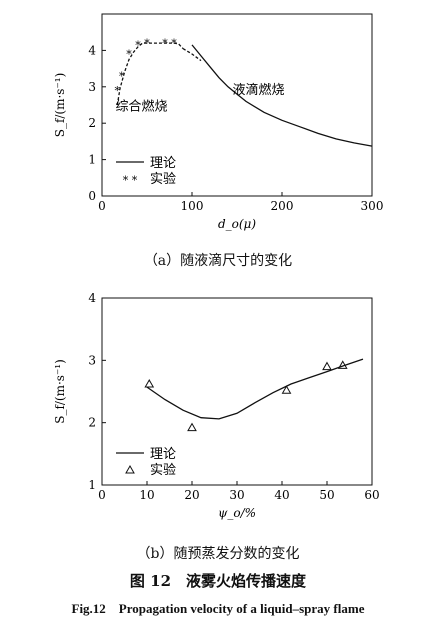  What do you see at coordinates (191, 495) in the screenshot?
I see `x-tick-label: 20` at bounding box center [191, 495].